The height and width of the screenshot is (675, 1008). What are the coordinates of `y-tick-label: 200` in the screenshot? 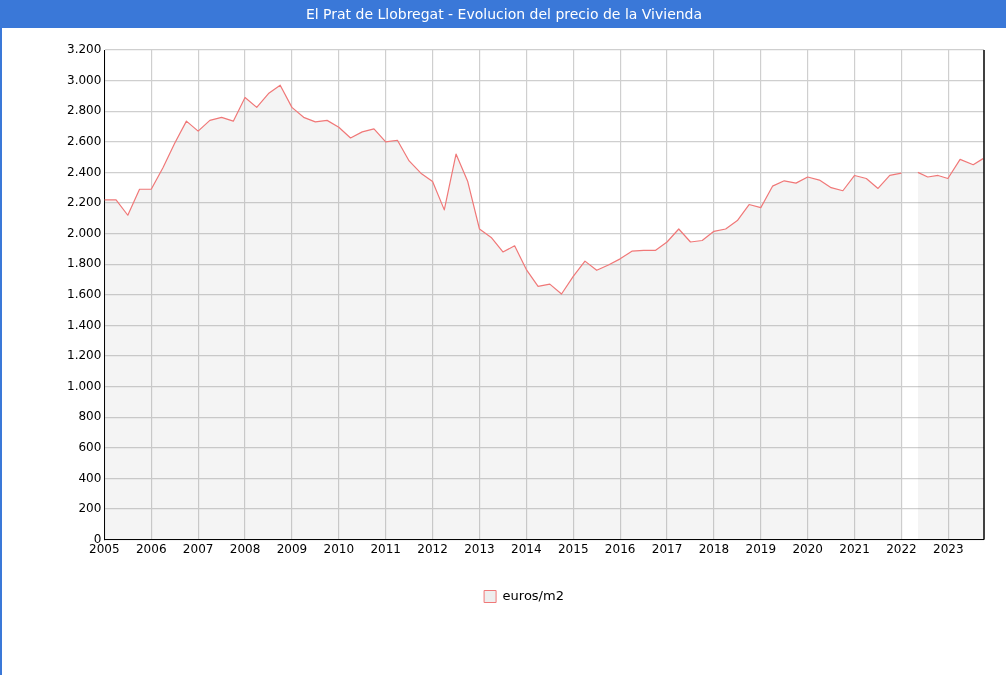 It's located at (90, 508).